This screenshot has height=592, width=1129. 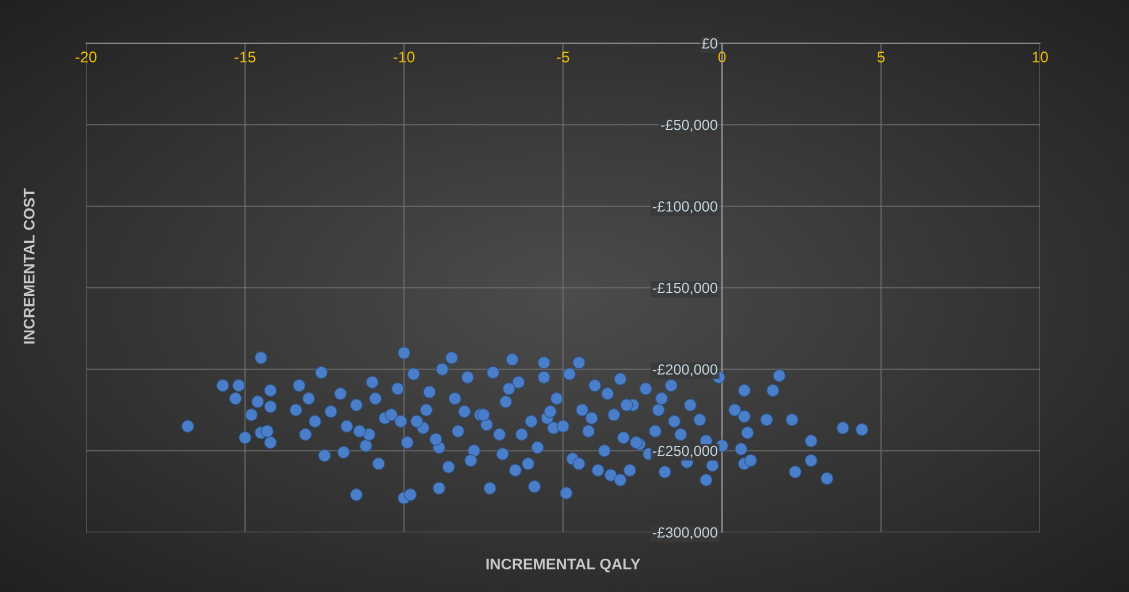 I want to click on y-tick-label: -£250,000, so click(x=685, y=451).